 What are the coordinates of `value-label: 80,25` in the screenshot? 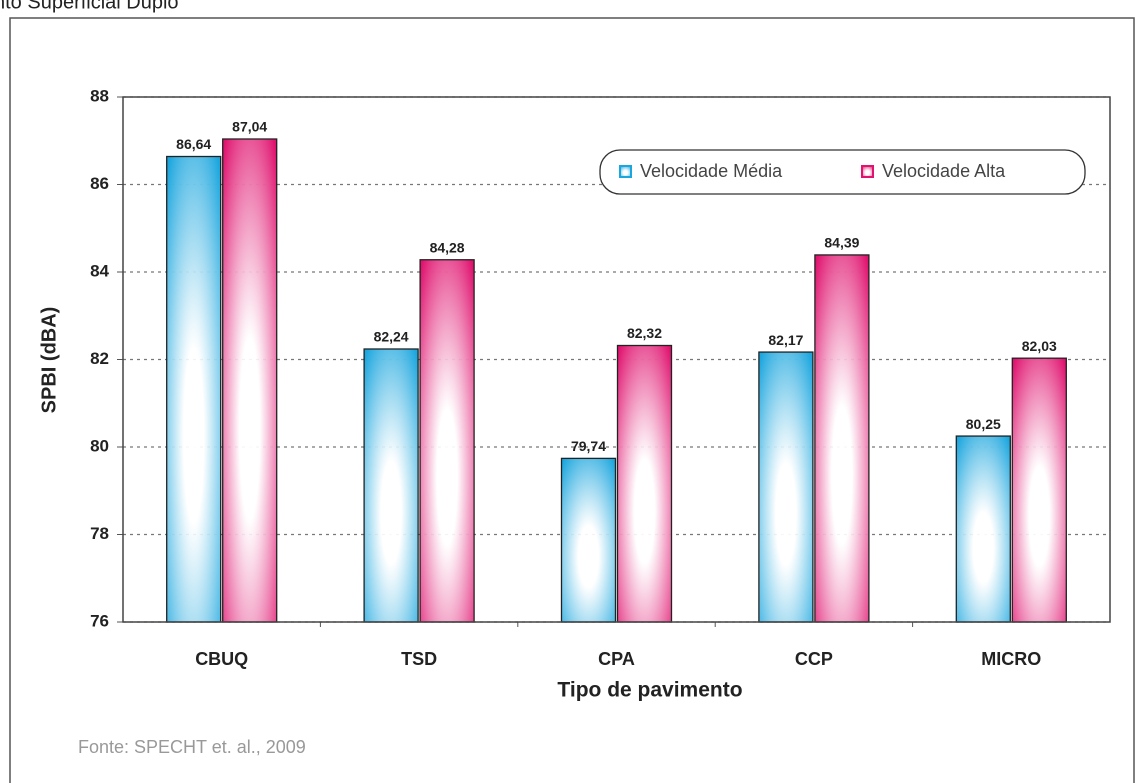 It's located at (983, 424).